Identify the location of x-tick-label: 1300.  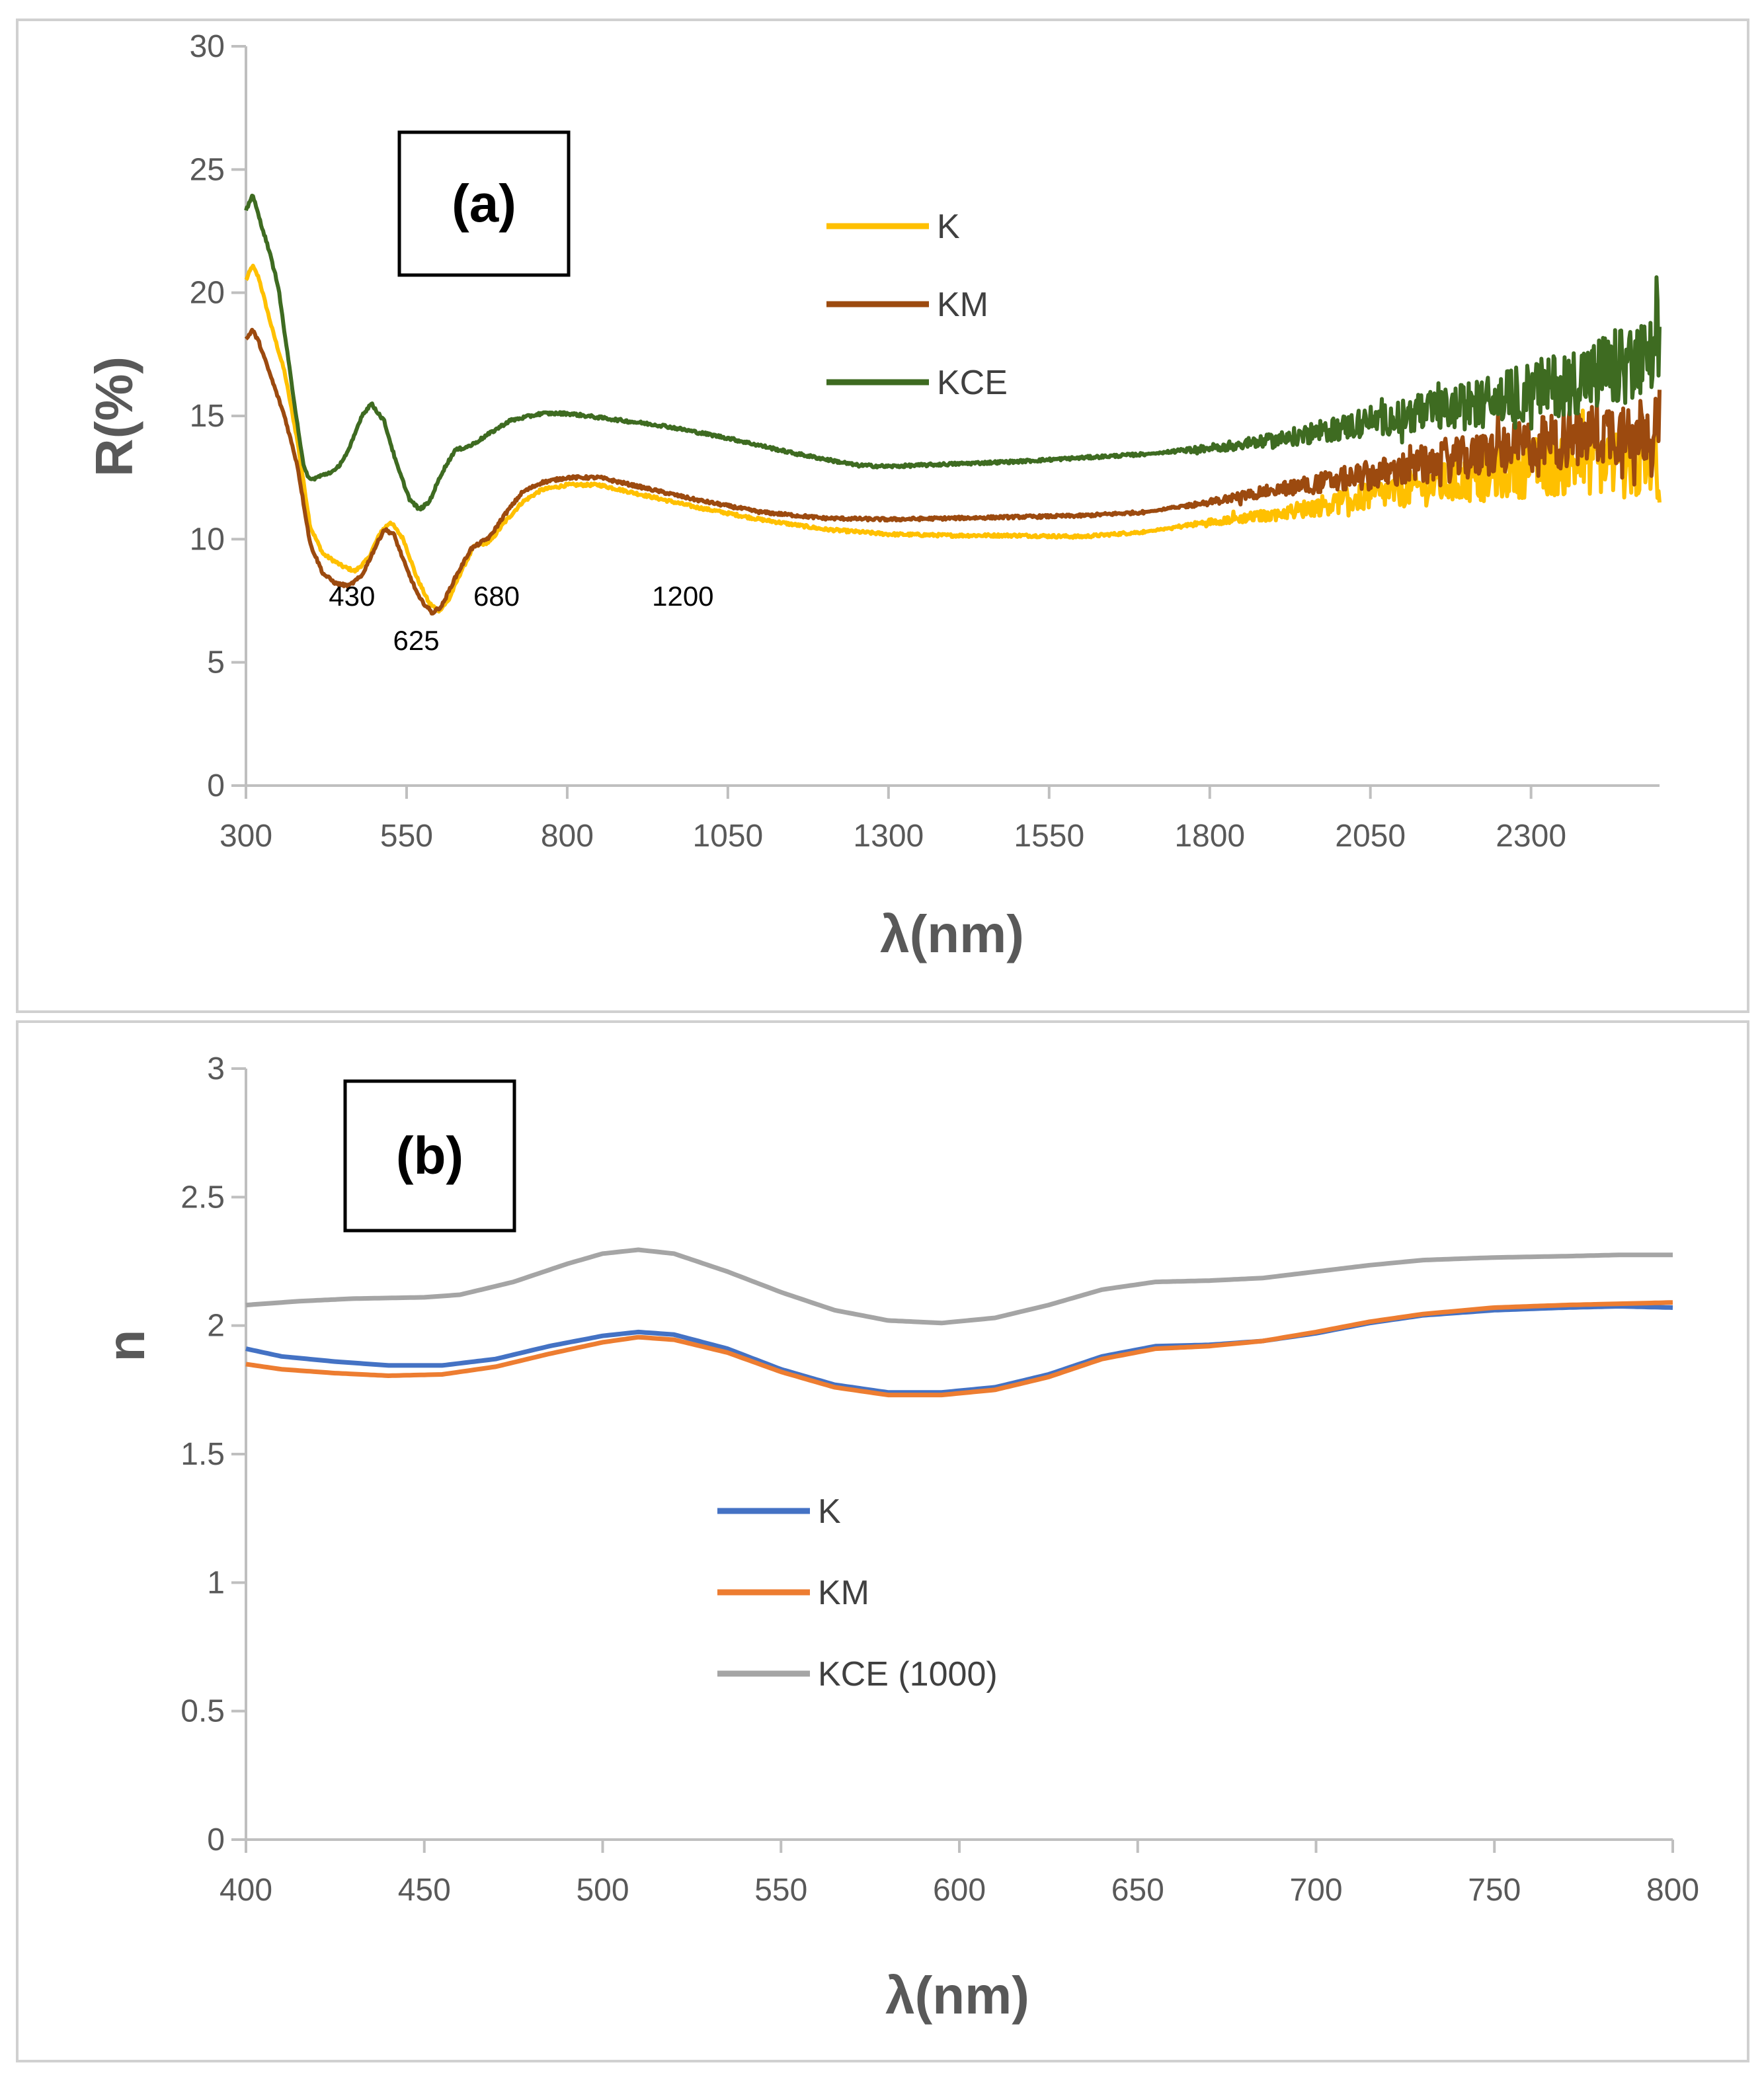
(889, 836).